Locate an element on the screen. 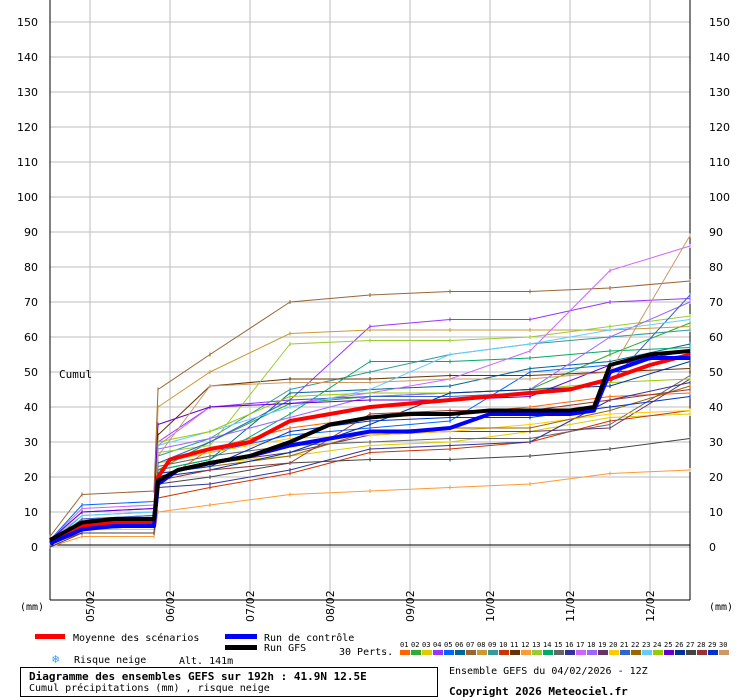 This screenshot has width=740, height=700. x-tick-label: 09/02 is located at coordinates (410, 606).